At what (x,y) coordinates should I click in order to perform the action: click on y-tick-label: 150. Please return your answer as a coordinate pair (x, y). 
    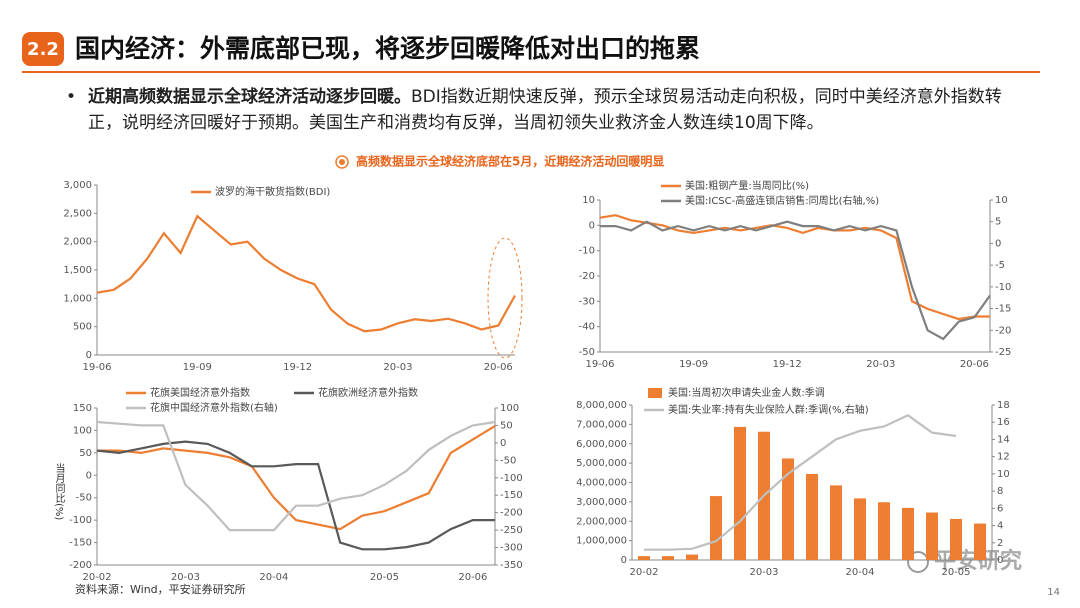
    Looking at the image, I should click on (82, 408).